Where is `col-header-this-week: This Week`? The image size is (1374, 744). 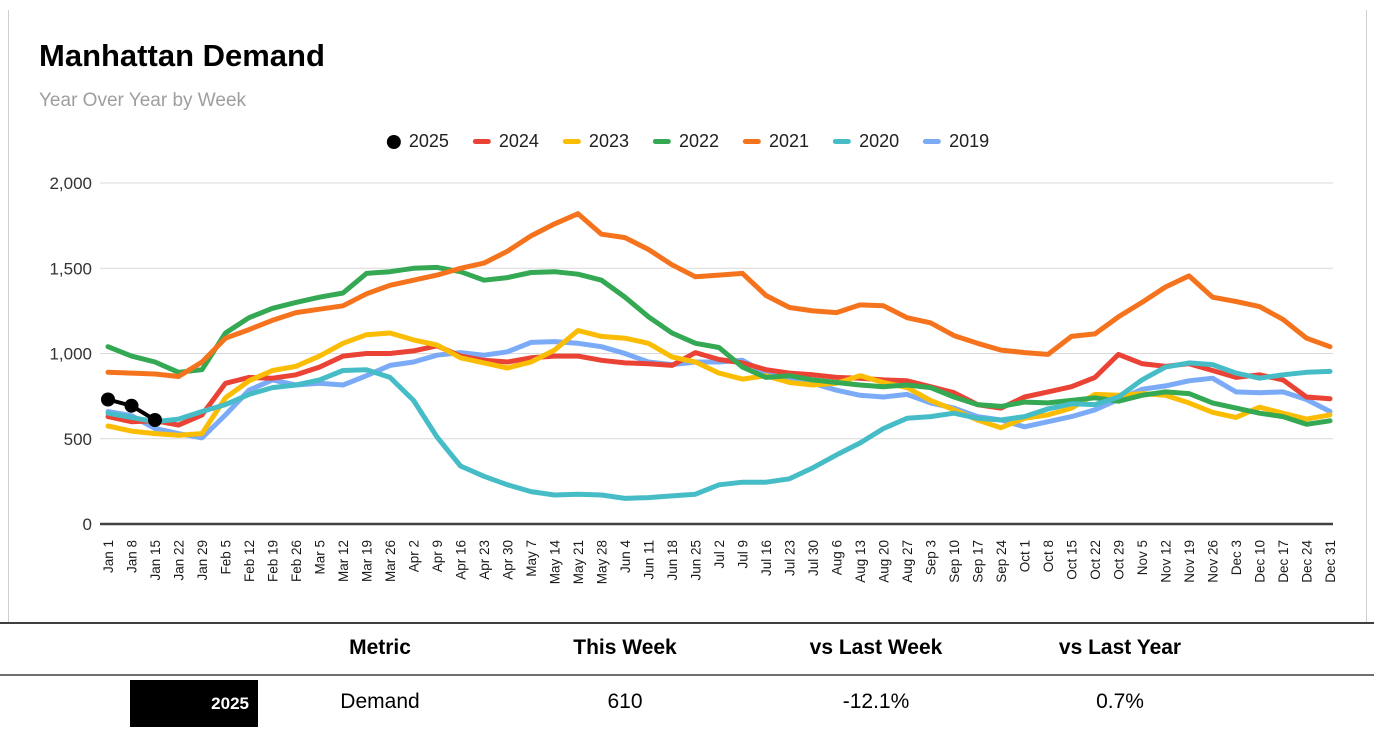
col-header-this-week: This Week is located at coordinates (625, 647).